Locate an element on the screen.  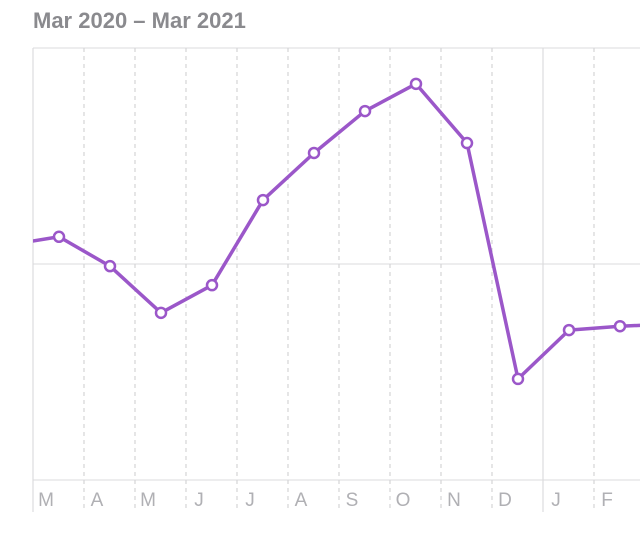
x-tick-label: O is located at coordinates (403, 500).